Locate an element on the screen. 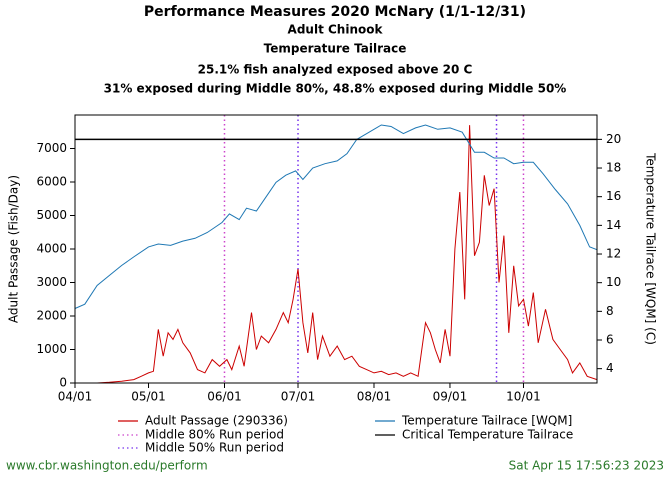  subtitle: Adult Chinook is located at coordinates (336, 30).